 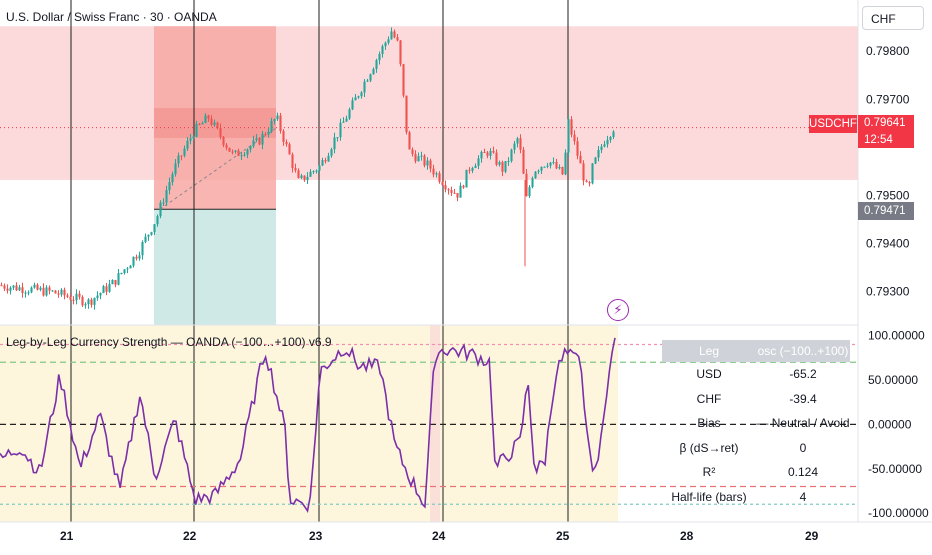 I want to click on price-tag-price: 0.79641, so click(x=886, y=123).